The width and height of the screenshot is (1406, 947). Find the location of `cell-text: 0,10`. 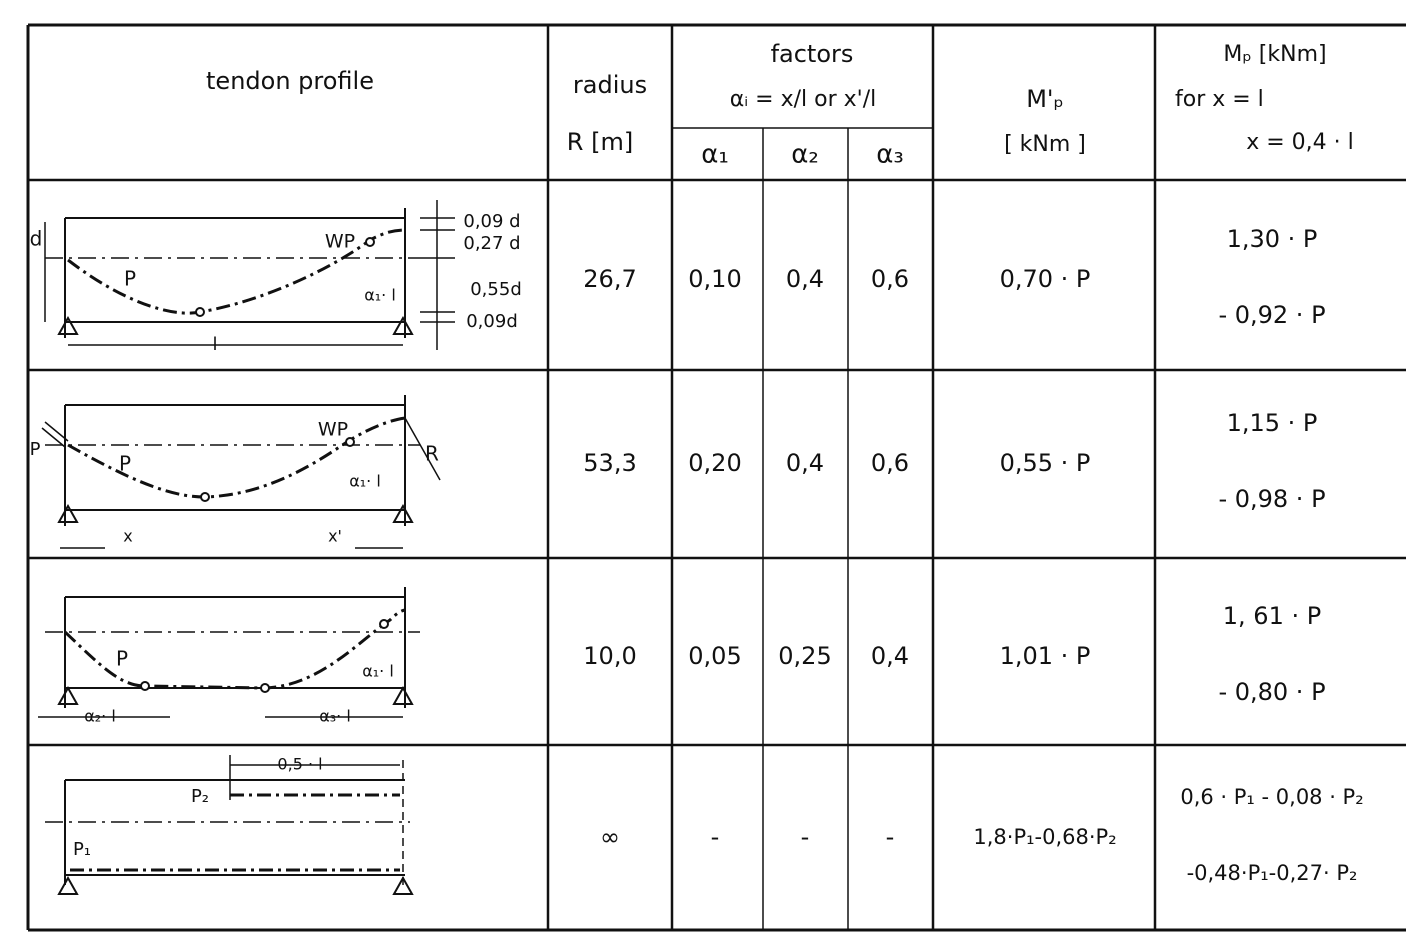

cell-text: 0,10 is located at coordinates (714, 279).